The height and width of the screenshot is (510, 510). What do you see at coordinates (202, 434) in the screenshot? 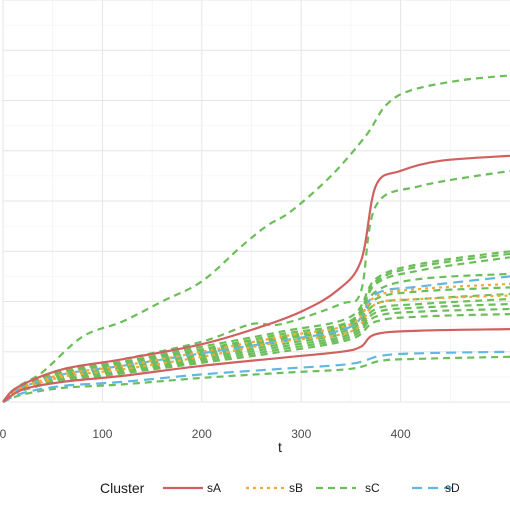
I see `x-tick-label: 200` at bounding box center [202, 434].